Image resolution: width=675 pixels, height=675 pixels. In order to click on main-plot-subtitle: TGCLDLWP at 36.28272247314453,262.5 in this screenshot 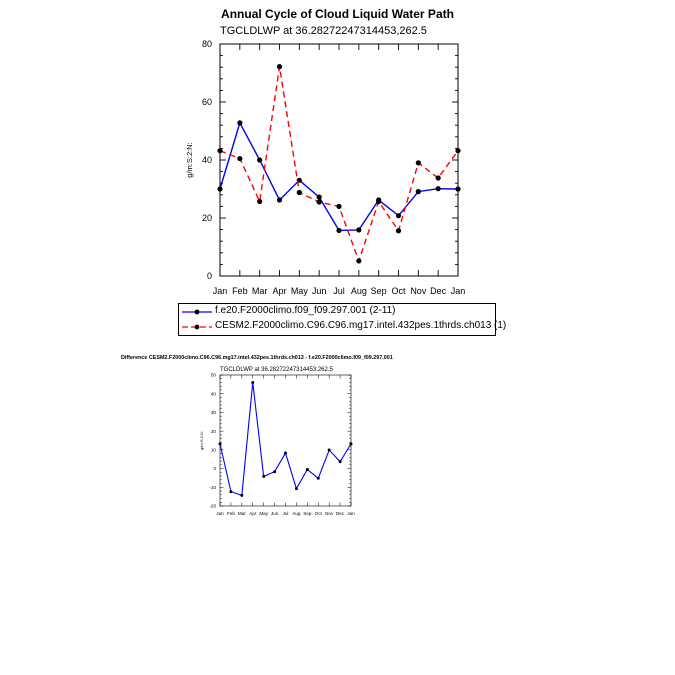, I will do `click(323, 31)`.